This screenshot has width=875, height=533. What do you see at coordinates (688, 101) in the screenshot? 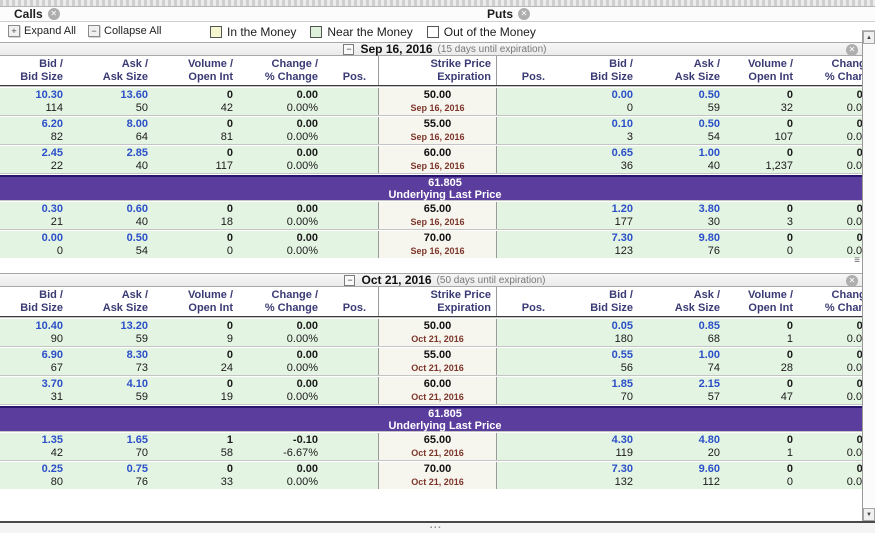
I see `put-ask-cell: 0.50 59` at bounding box center [688, 101].